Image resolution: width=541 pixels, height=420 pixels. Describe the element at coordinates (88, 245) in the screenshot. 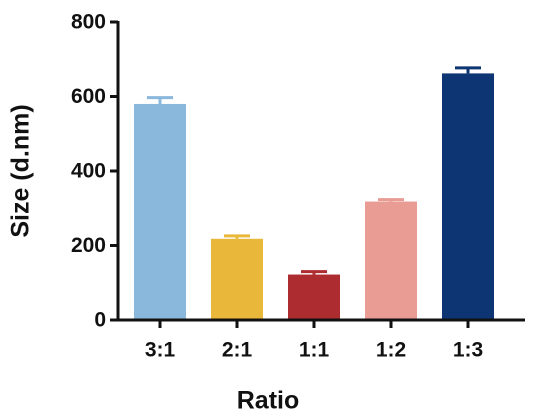

I see `y-tick-label: 200` at that location.